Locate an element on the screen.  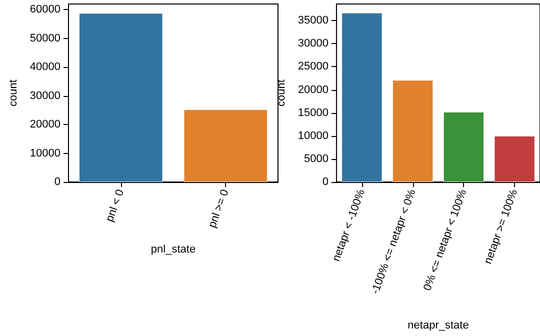
y-tick-label: 35000 is located at coordinates (313, 20).